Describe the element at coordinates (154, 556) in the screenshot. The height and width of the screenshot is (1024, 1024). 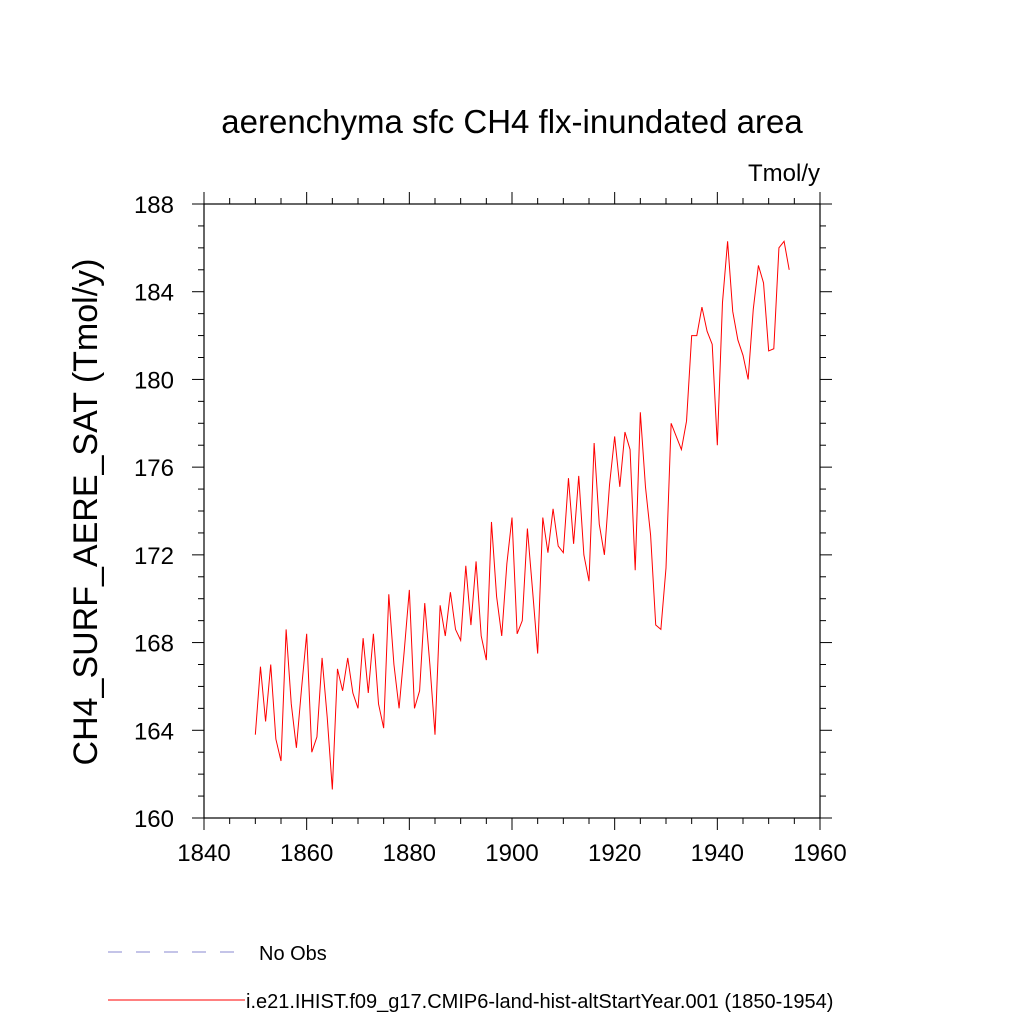
I see `y-tick-label: 172` at that location.